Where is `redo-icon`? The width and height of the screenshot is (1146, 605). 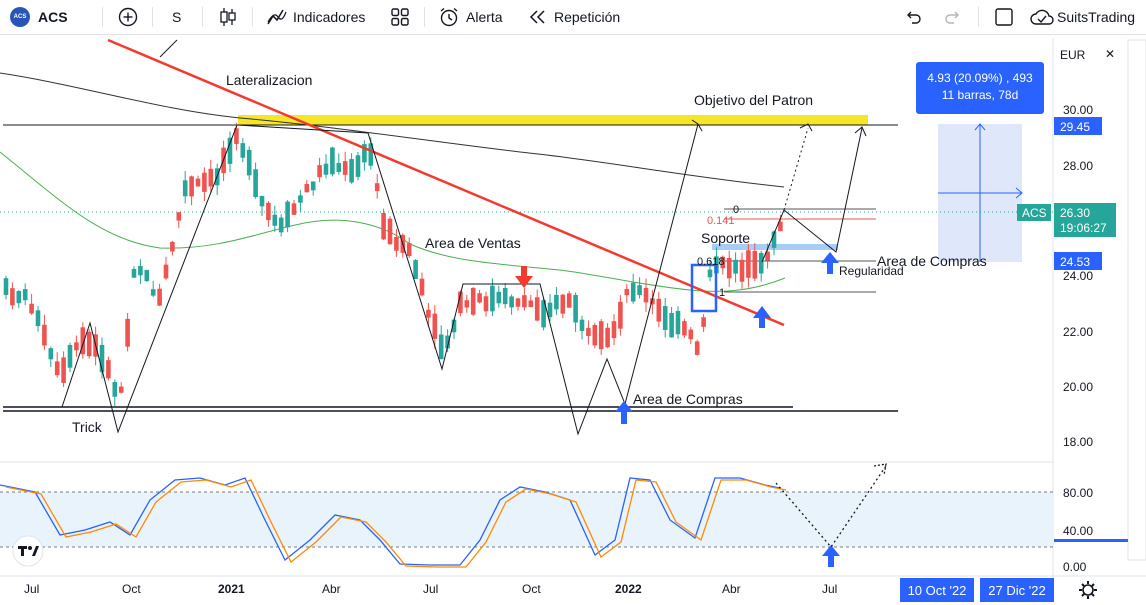
redo-icon is located at coordinates (952, 17).